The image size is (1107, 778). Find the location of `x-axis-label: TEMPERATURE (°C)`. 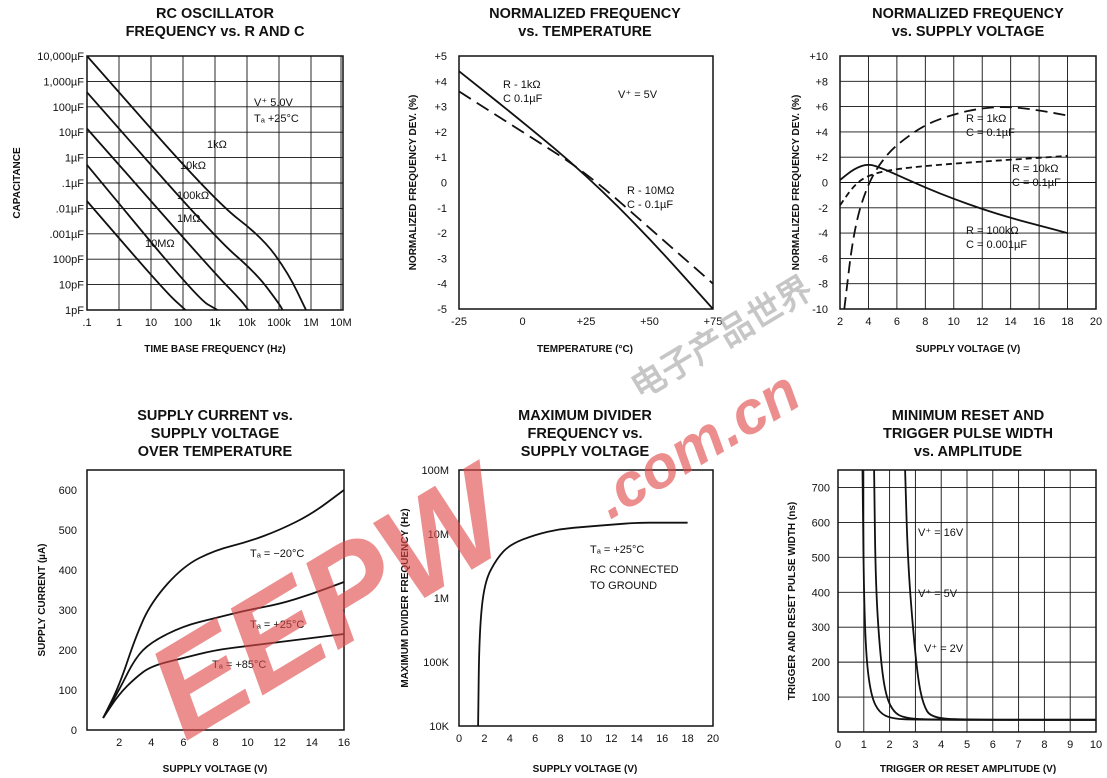

x-axis-label: TEMPERATURE (°C) is located at coordinates (585, 349).